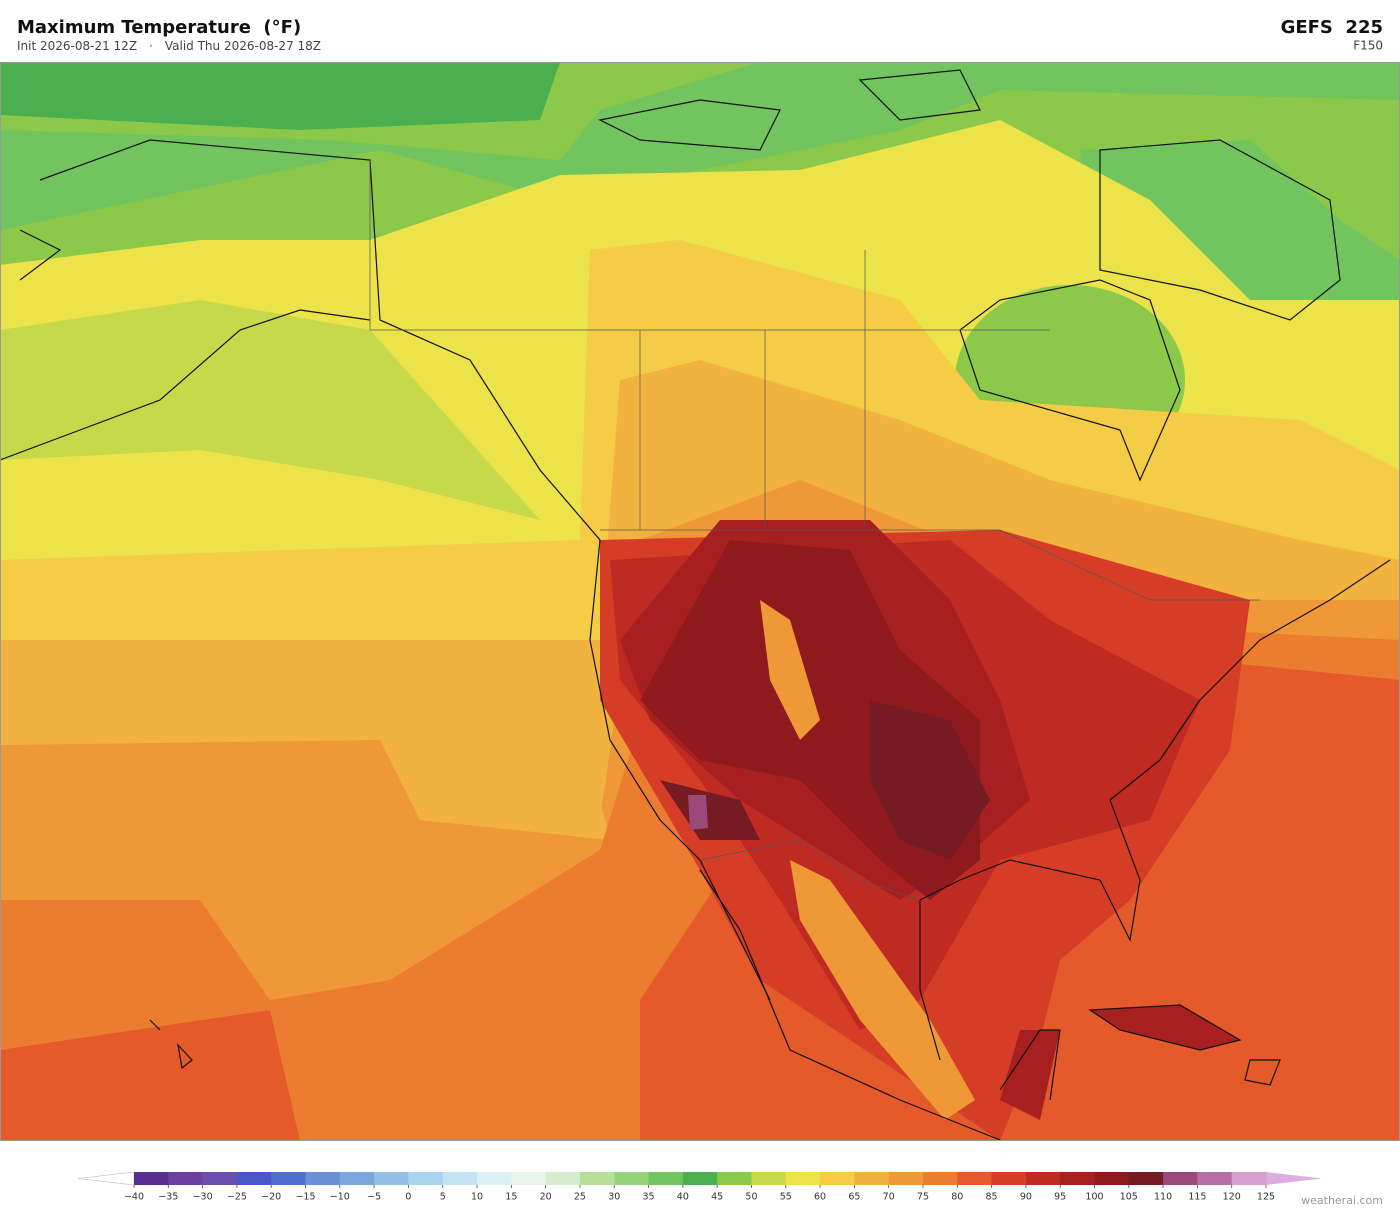  I want to click on colorbar-over, so click(1294, 1178).